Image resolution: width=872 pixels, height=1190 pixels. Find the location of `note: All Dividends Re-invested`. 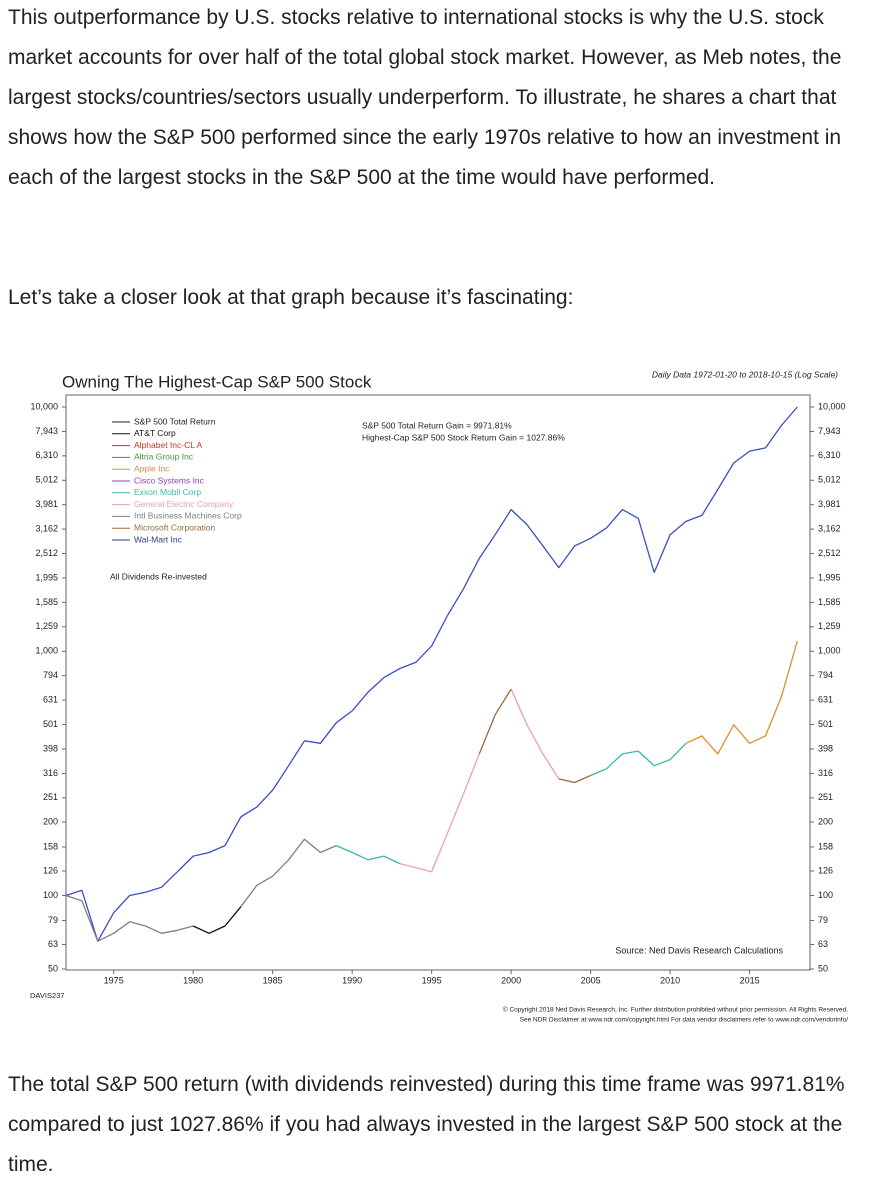

note: All Dividends Re-invested is located at coordinates (158, 576).